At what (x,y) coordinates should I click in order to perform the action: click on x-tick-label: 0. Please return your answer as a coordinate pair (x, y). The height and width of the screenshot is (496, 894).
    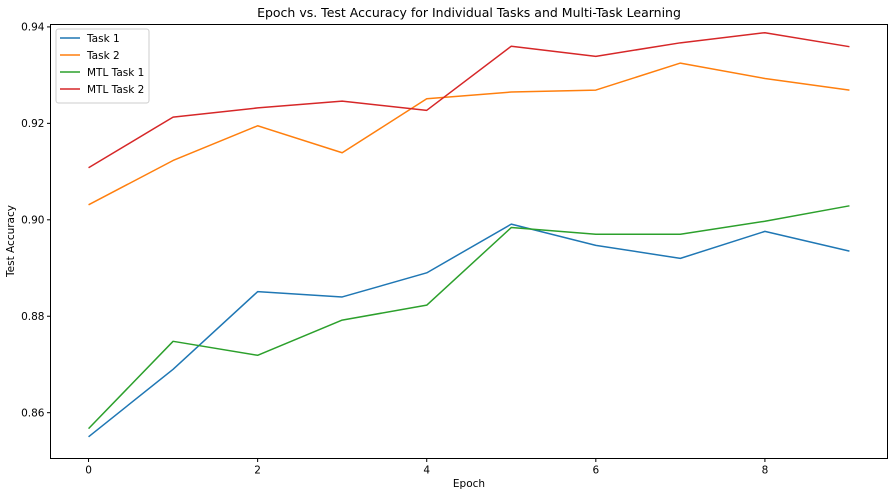
    Looking at the image, I should click on (88, 471).